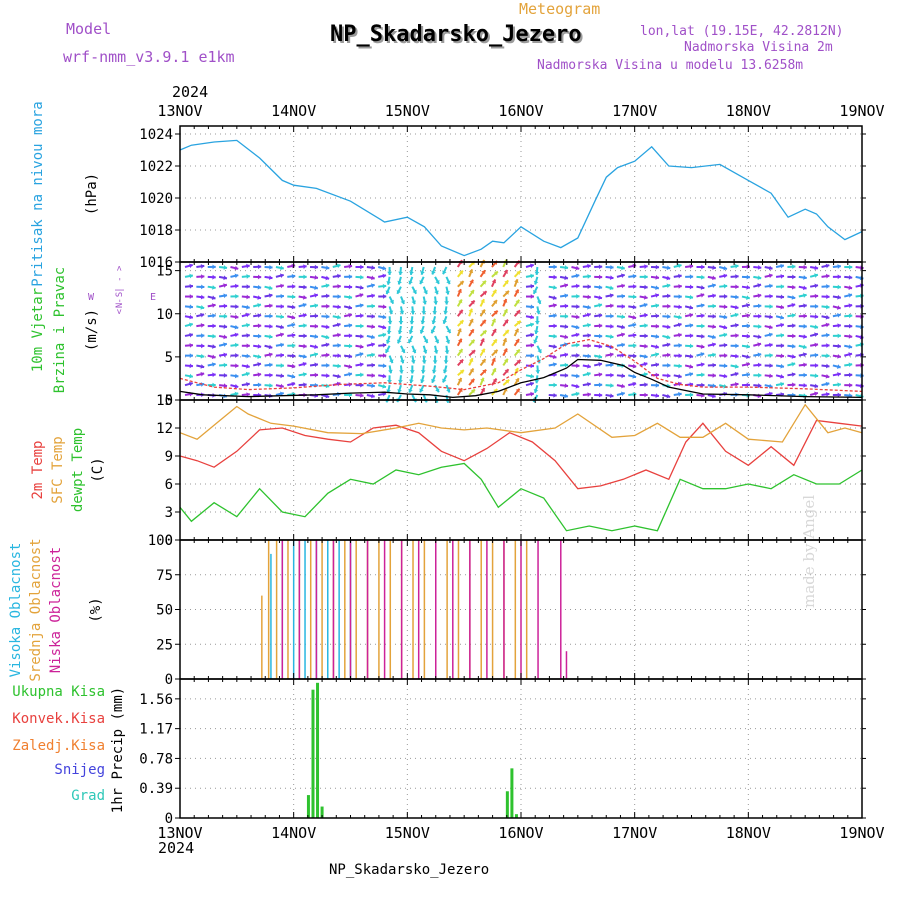 The image size is (900, 900). What do you see at coordinates (322, 812) in the screenshot?
I see `bar-total_precip` at bounding box center [322, 812].